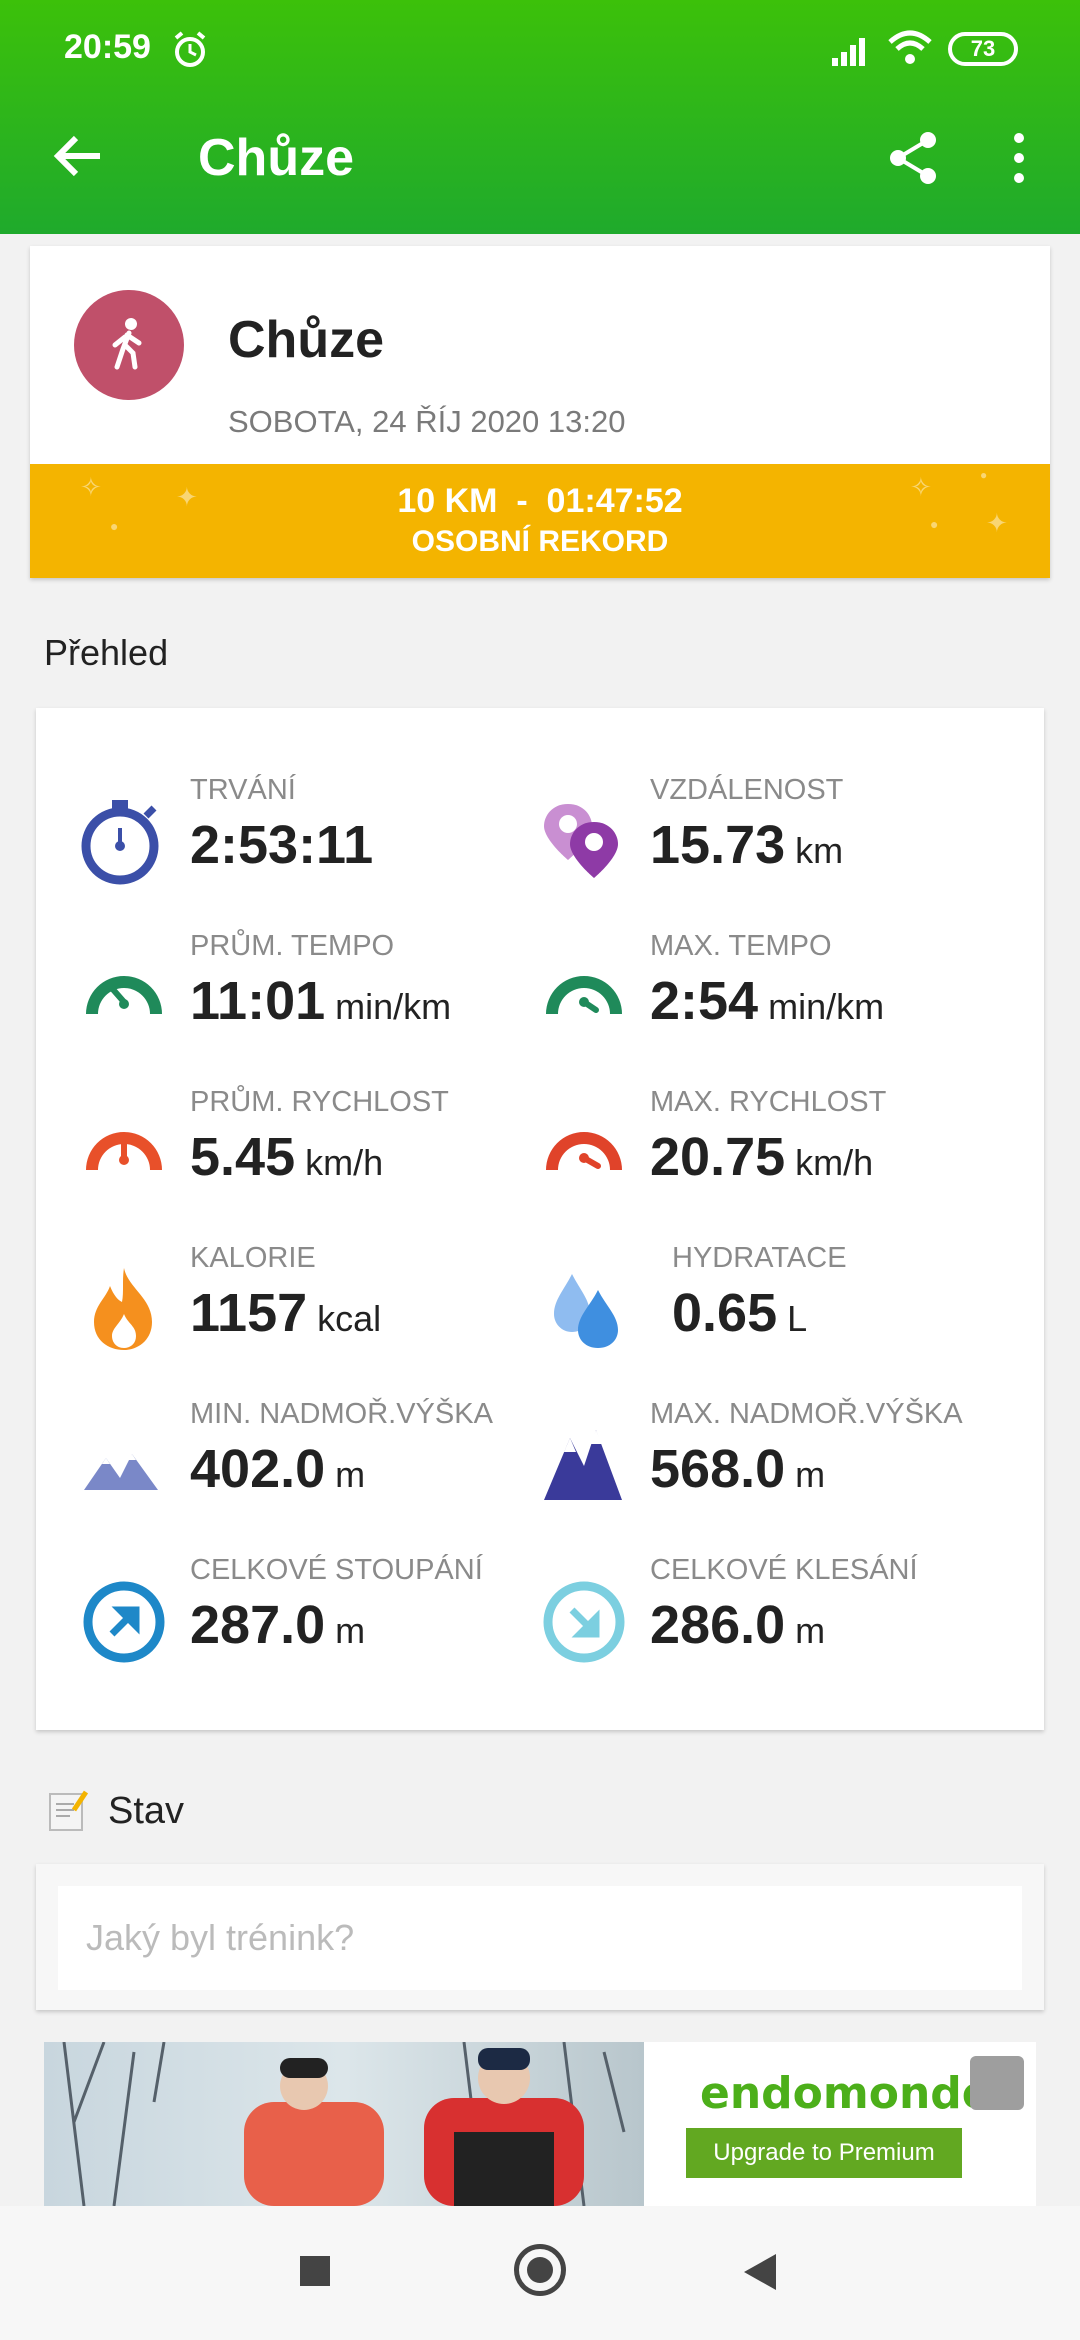  I want to click on alarm-icon, so click(190, 49).